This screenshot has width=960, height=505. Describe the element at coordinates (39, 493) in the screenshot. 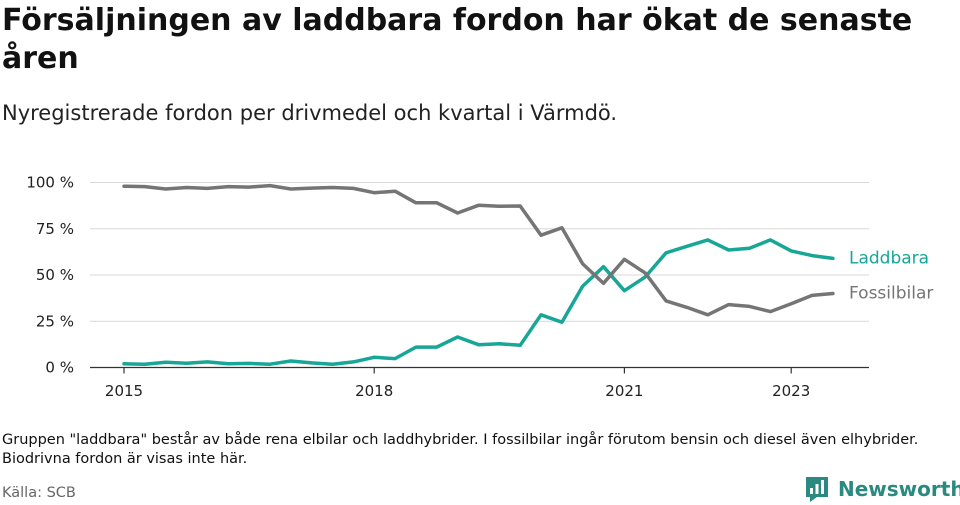

I see `source-text: Källa: SCB` at that location.